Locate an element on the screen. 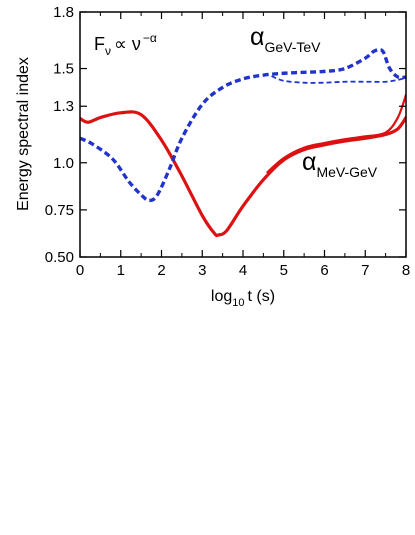 This screenshot has height=535, width=415. formula-proportional: ∝ ν is located at coordinates (127, 44).